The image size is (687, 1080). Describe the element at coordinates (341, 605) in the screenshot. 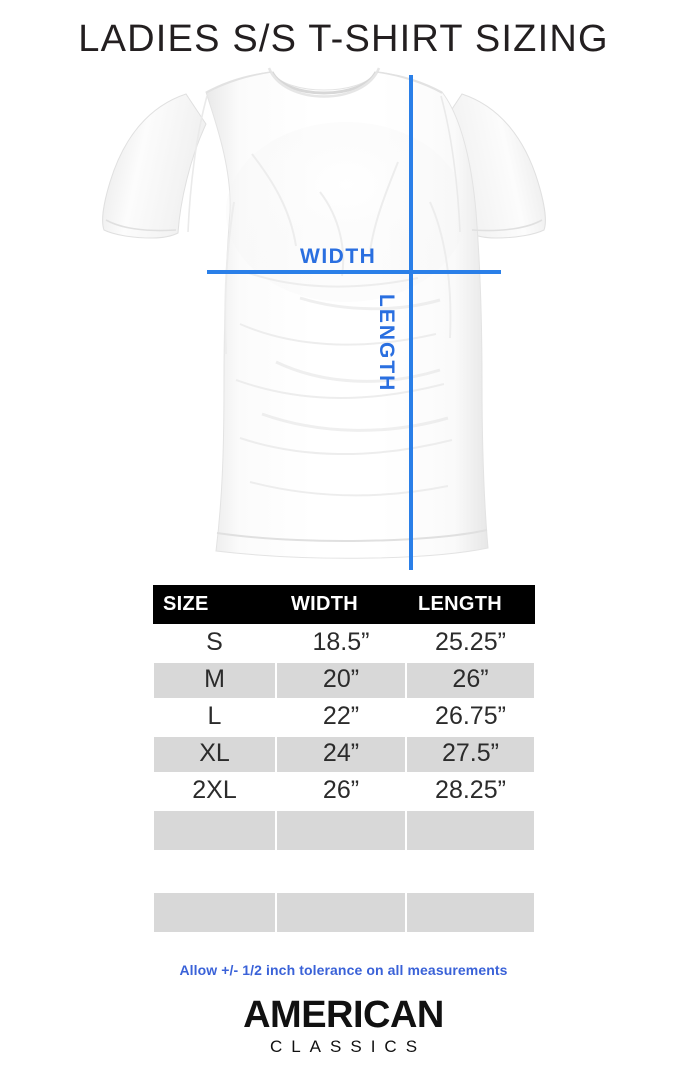

I see `column-header-width: WIDTH` at that location.